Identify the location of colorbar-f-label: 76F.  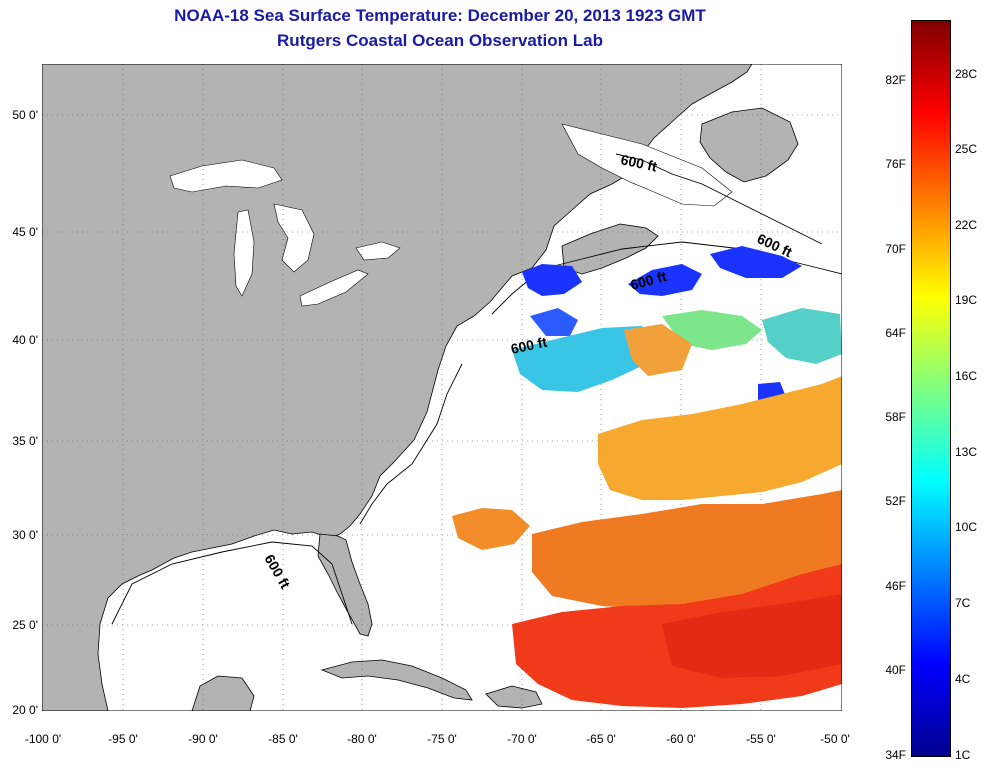
(895, 164).